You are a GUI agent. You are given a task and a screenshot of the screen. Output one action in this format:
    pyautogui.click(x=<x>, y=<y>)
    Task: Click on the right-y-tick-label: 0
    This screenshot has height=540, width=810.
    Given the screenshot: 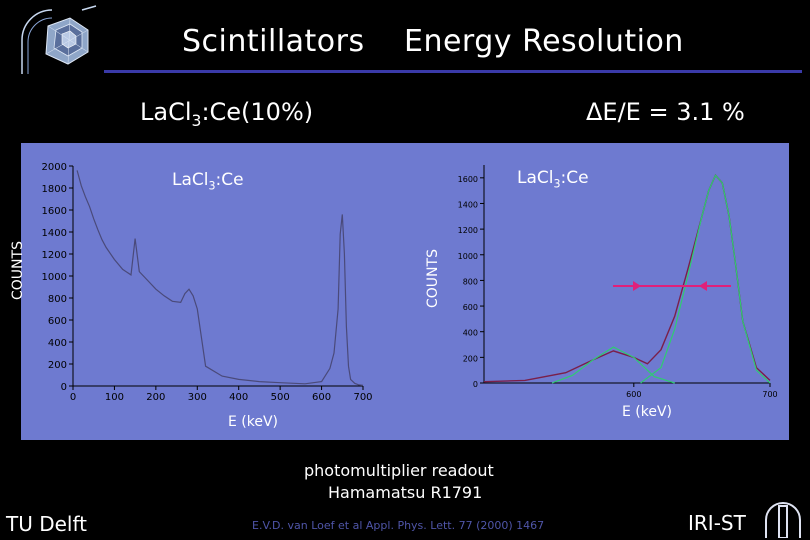 What is the action you would take?
    pyautogui.click(x=475, y=384)
    